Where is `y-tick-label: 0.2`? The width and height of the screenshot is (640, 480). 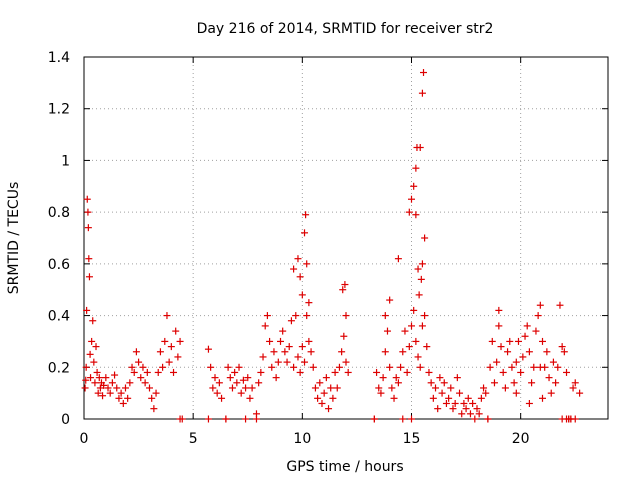 y-tick-label: 0.2 is located at coordinates (59, 368).